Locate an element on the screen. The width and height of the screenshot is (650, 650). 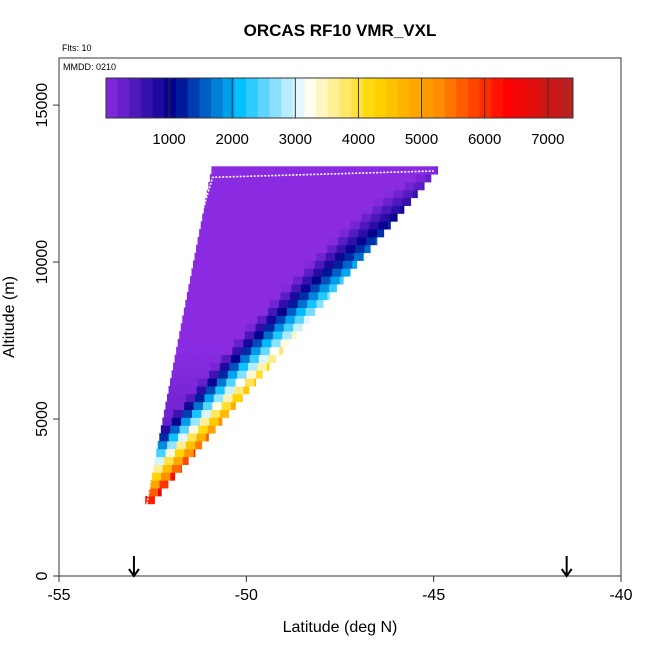
y-tick-label: 5000 is located at coordinates (42, 419).